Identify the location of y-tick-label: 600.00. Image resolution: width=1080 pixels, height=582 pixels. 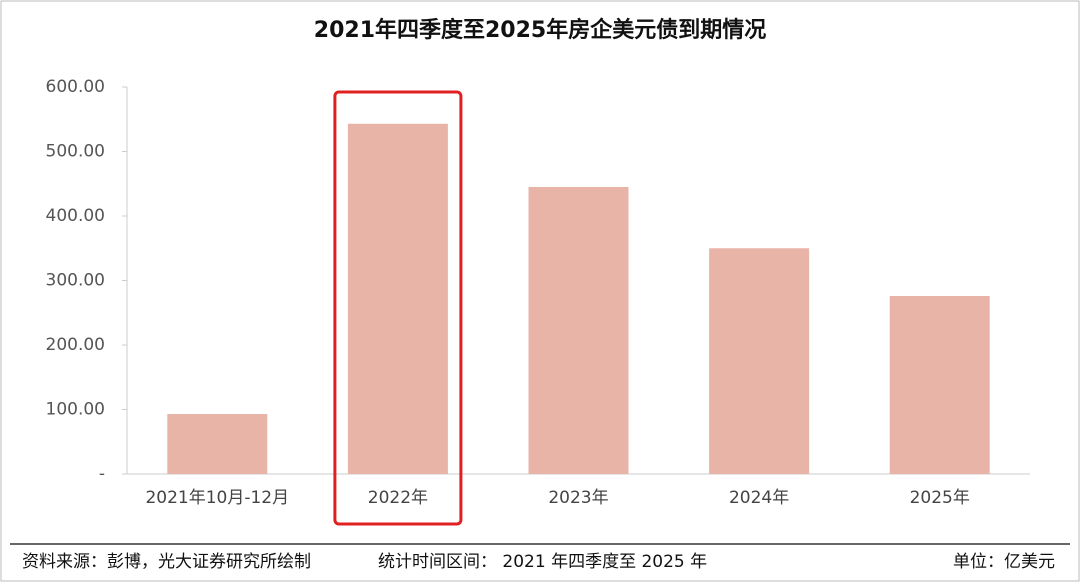
(75, 87).